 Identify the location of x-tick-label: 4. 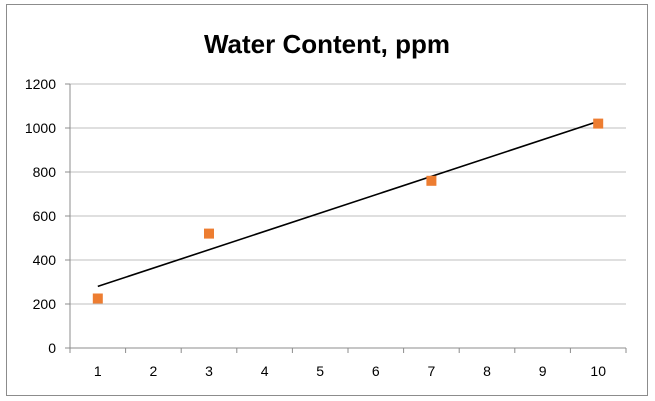
(265, 371).